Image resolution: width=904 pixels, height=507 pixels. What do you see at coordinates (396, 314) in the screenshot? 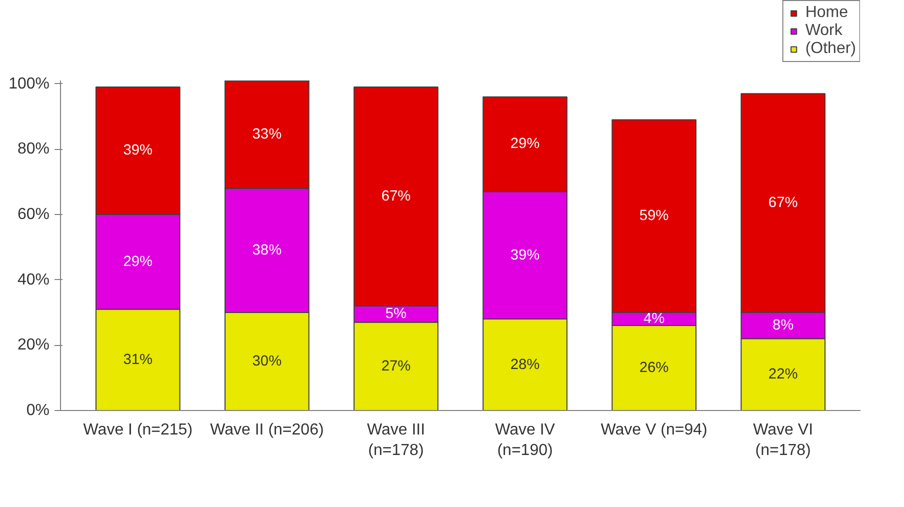
I see `data-label: 5%` at bounding box center [396, 314].